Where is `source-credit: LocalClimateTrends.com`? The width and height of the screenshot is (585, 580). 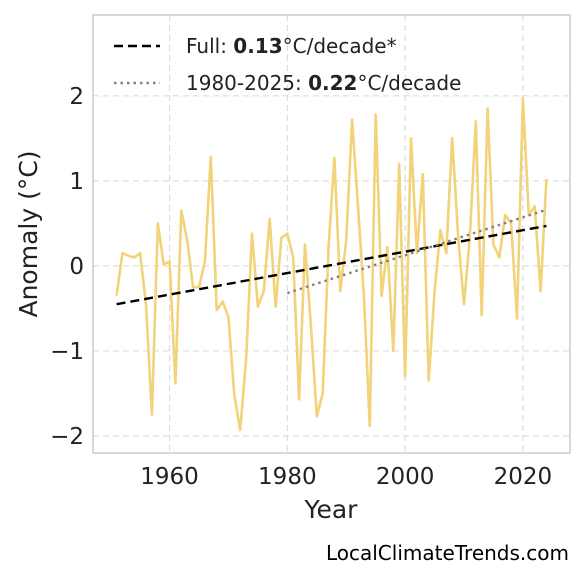
source-credit: LocalClimateTrends.com is located at coordinates (447, 553).